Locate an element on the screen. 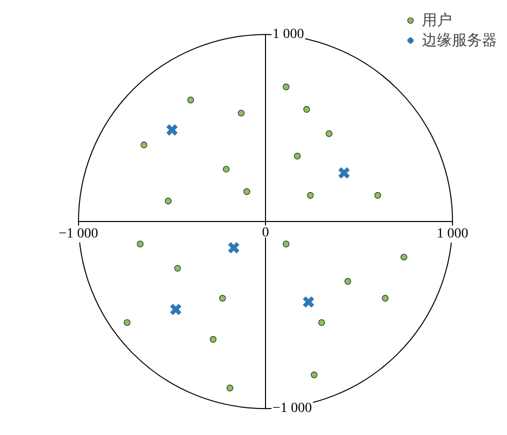 This screenshot has width=507, height=435. legend-label: 边缘服务器 is located at coordinates (459, 41).